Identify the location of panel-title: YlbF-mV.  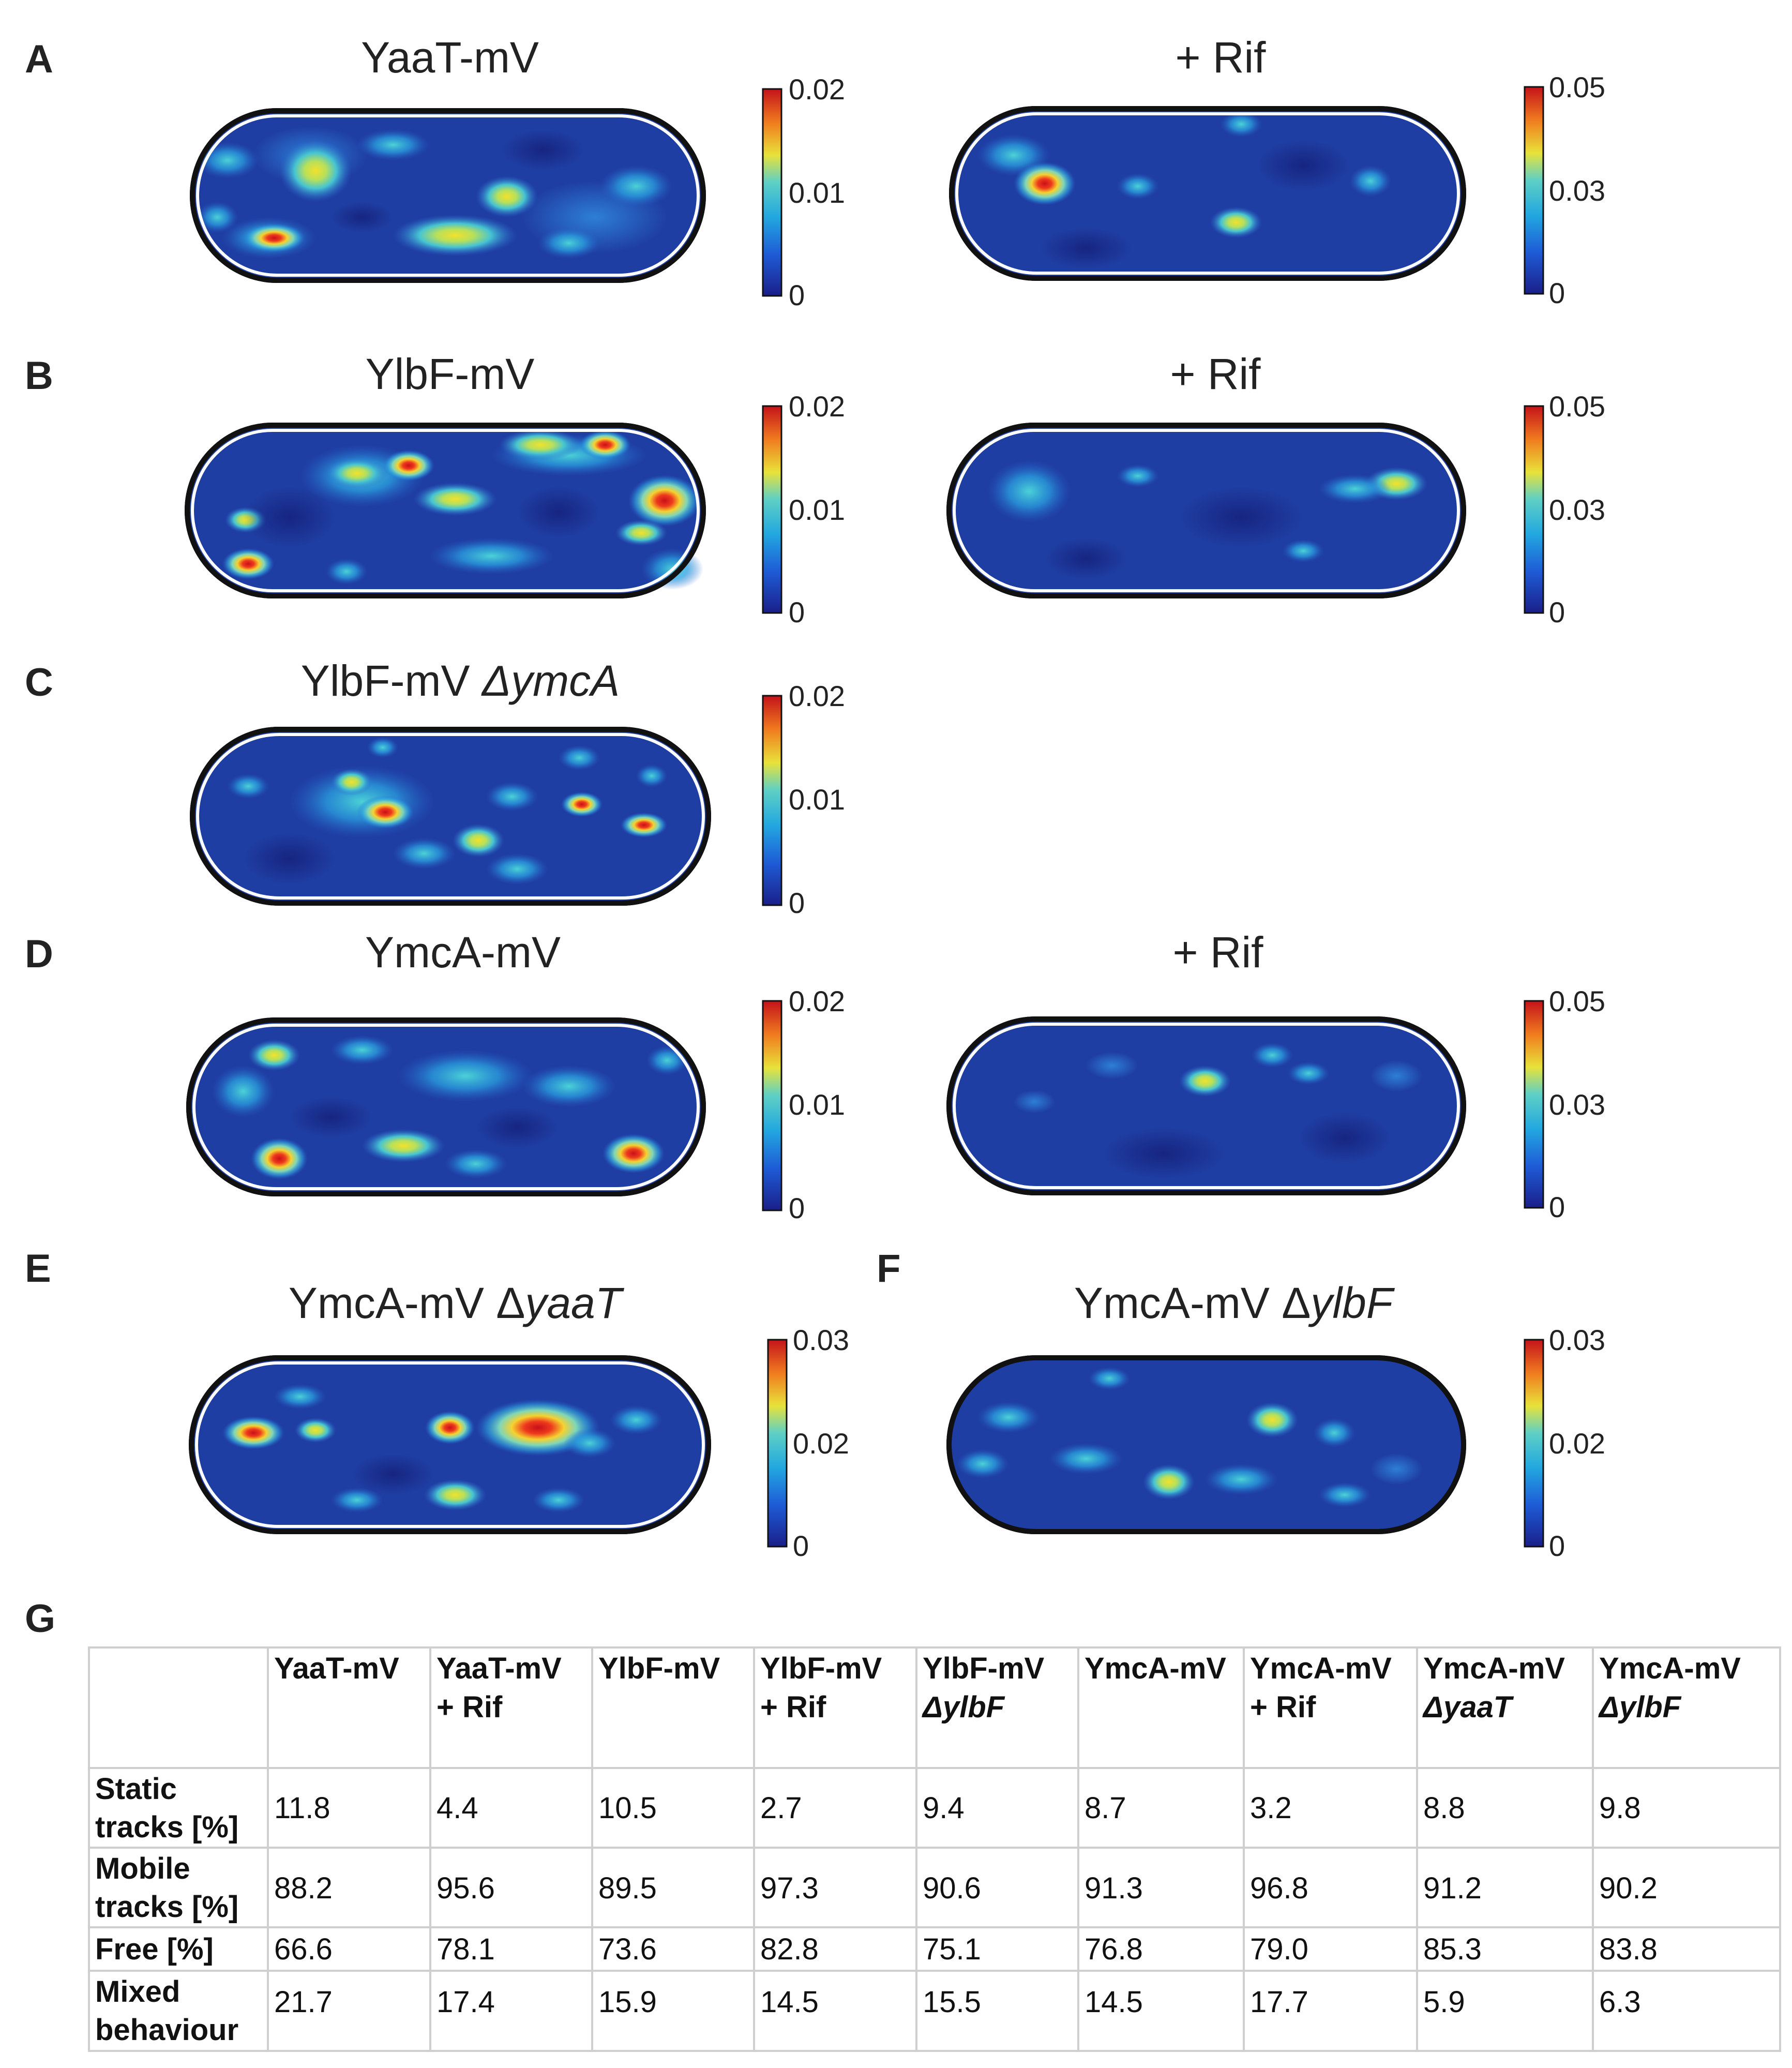
(450, 374).